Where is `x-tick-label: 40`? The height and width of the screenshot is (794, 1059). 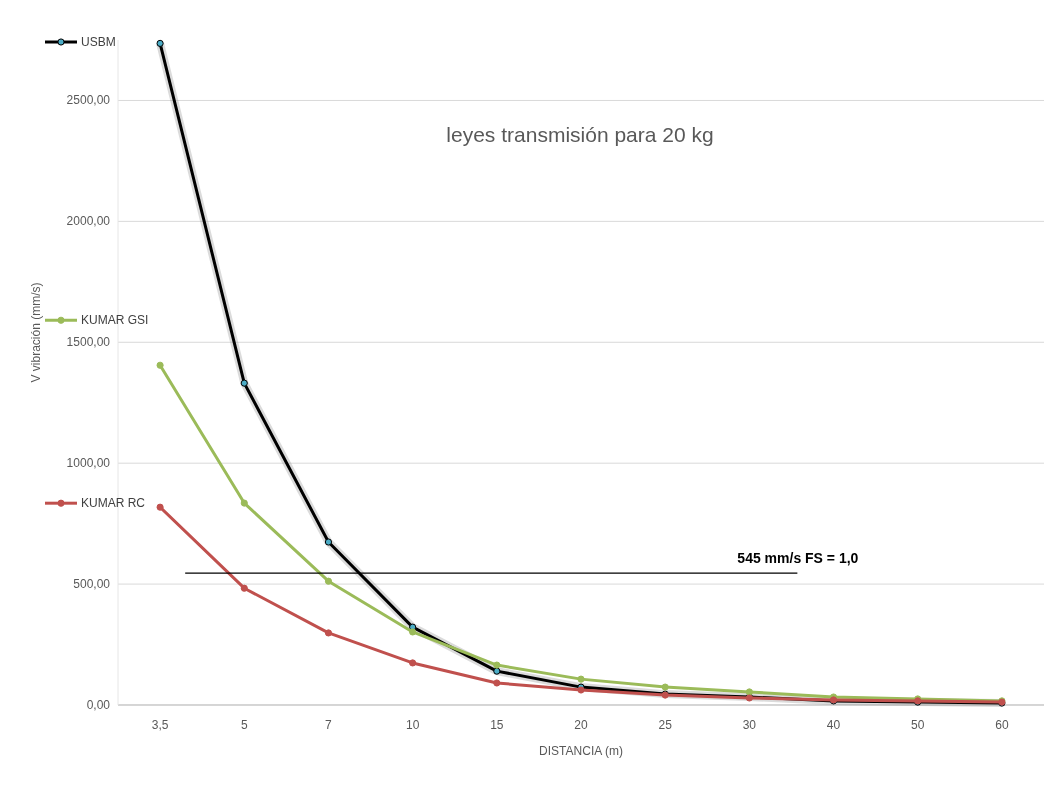
x-tick-label: 40 is located at coordinates (833, 725).